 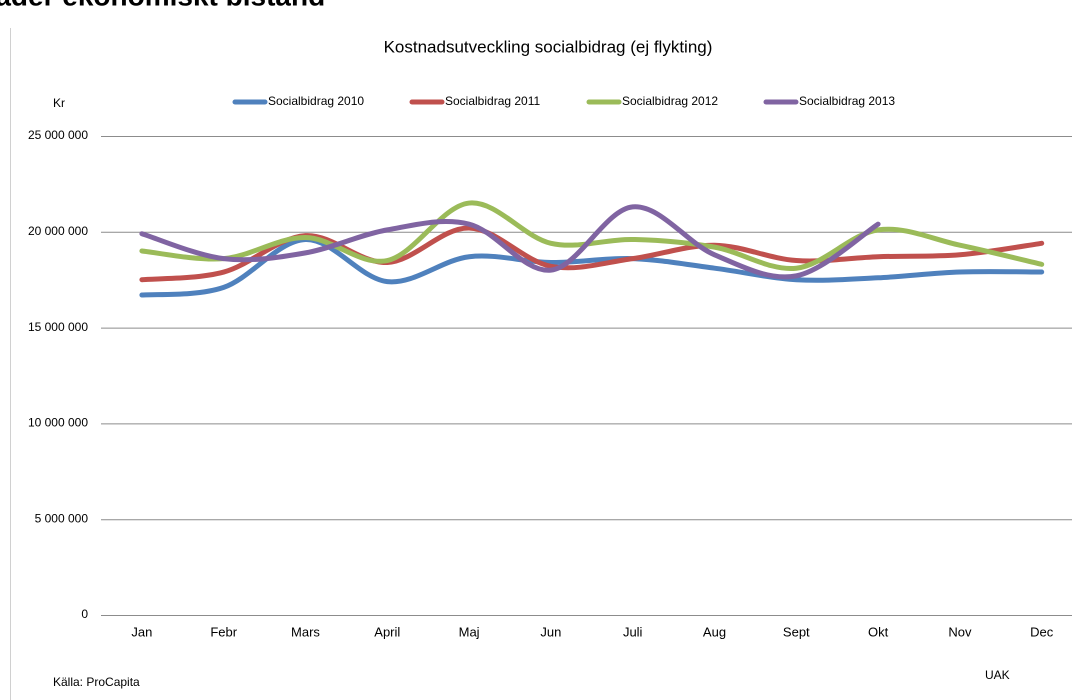 I want to click on y-tick-label: 15 000 000, so click(x=58, y=327).